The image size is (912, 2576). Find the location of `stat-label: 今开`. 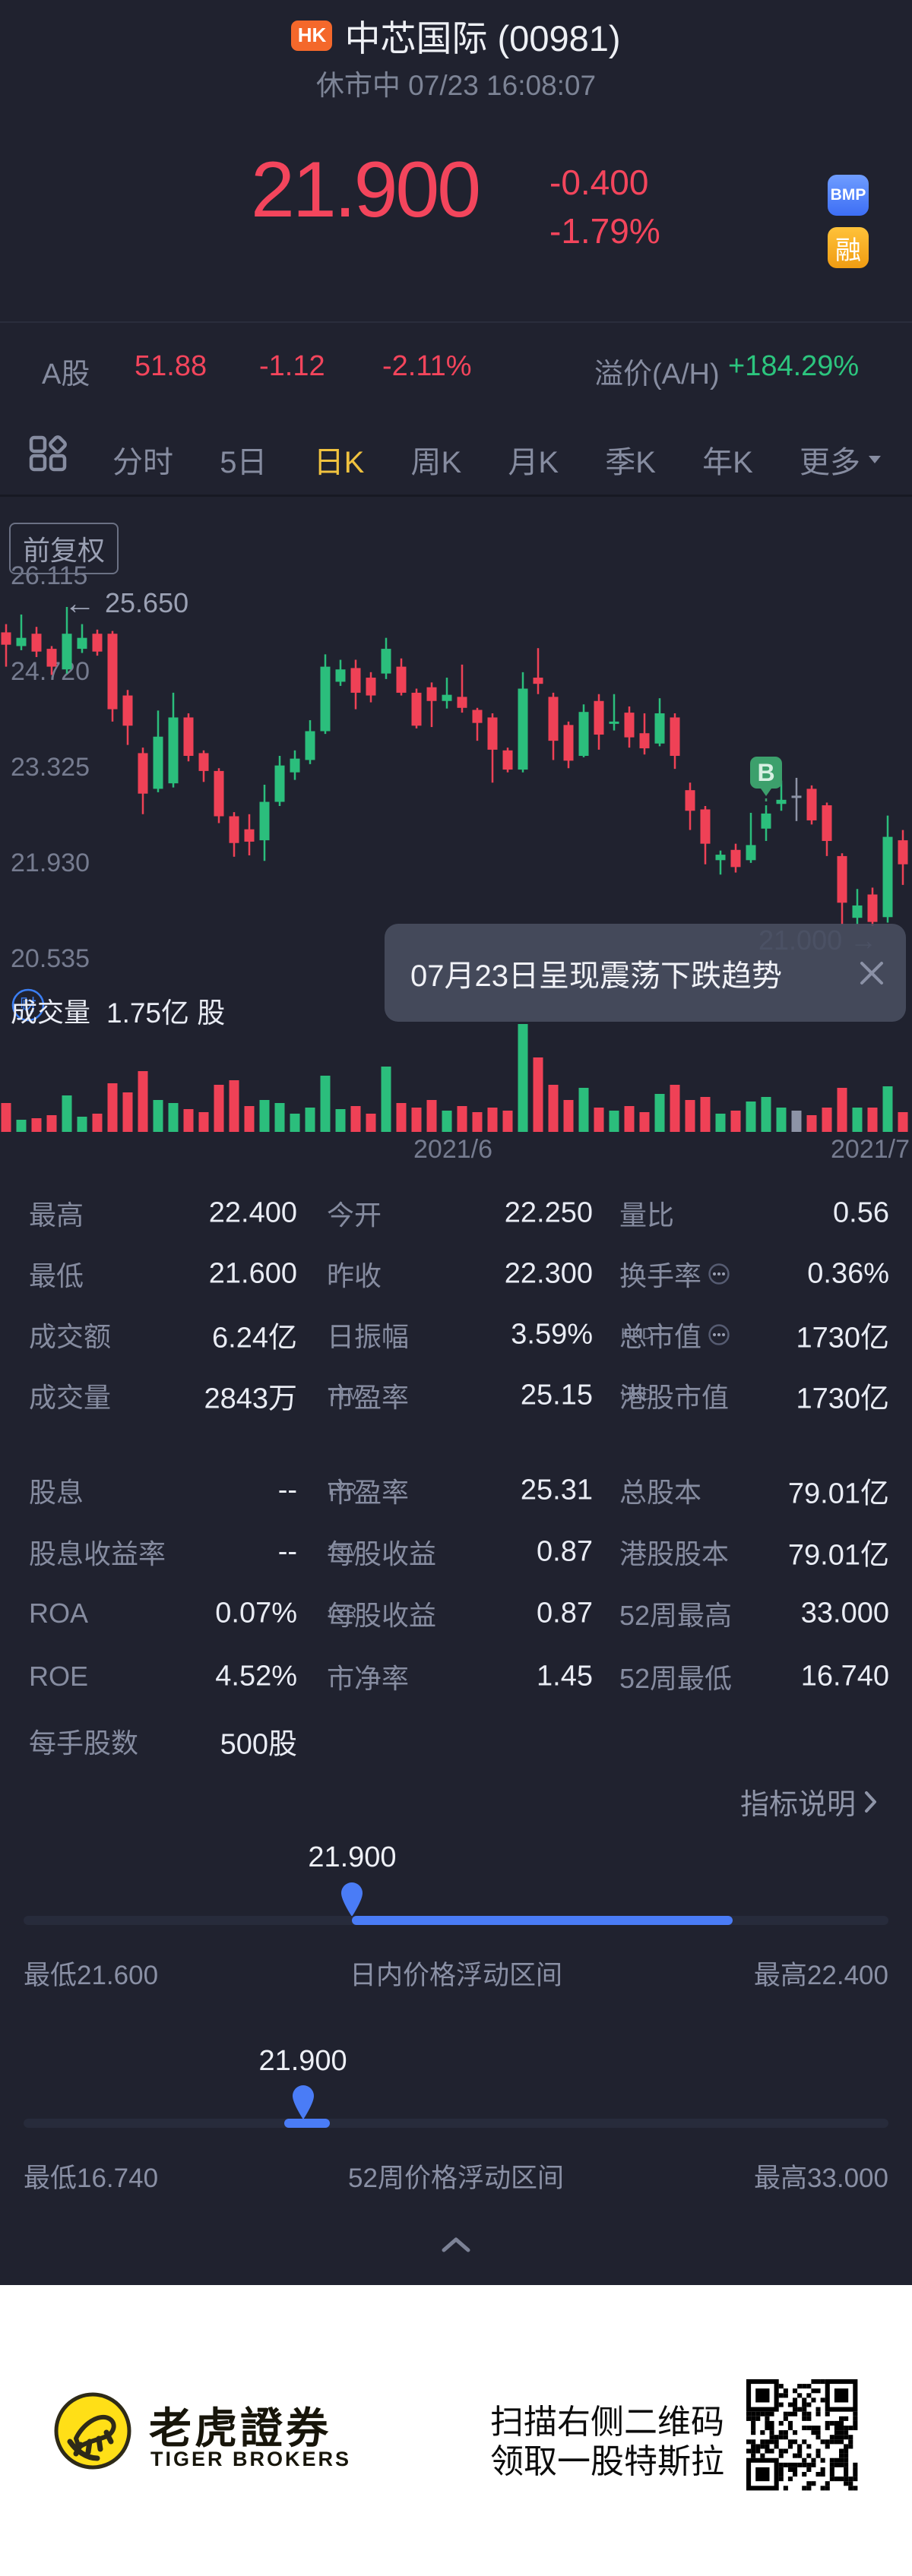

stat-label: 今开 is located at coordinates (354, 1215).